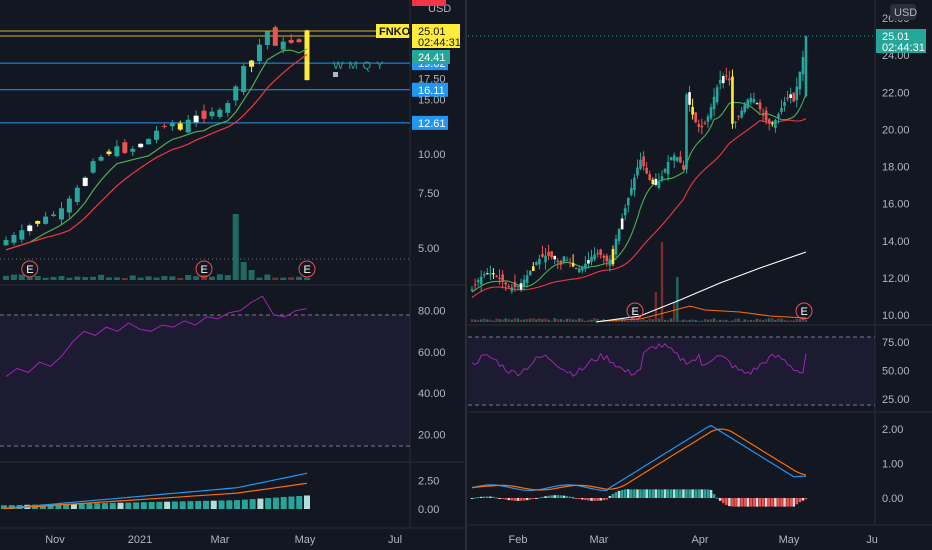 The height and width of the screenshot is (550, 932). Describe the element at coordinates (305, 540) in the screenshot. I see `left-time-tick: May` at that location.